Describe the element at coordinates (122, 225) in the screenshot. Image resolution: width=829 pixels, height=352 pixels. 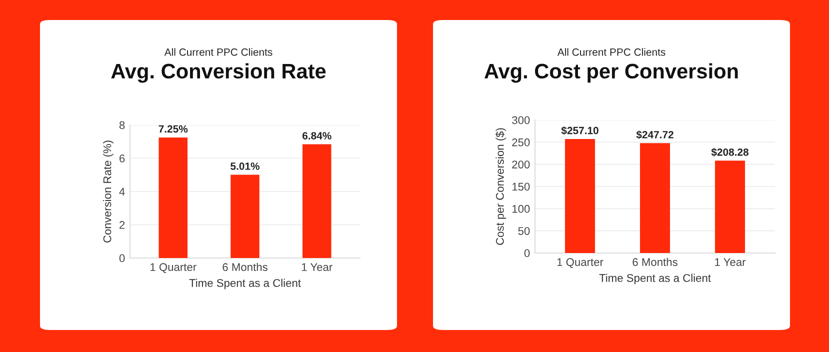
I see `y-tick-label: 2` at that location.